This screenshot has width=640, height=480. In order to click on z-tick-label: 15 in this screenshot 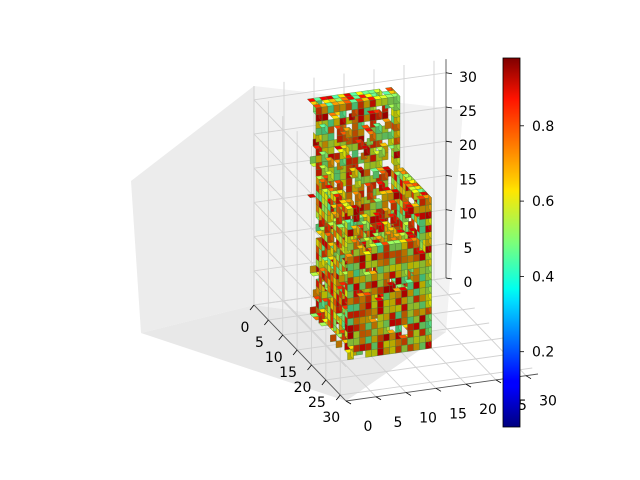, I will do `click(468, 180)`.